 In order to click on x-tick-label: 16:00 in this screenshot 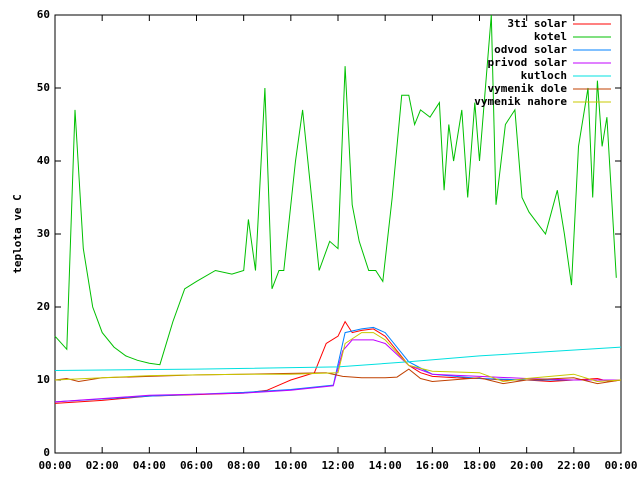, I will do `click(432, 465)`.